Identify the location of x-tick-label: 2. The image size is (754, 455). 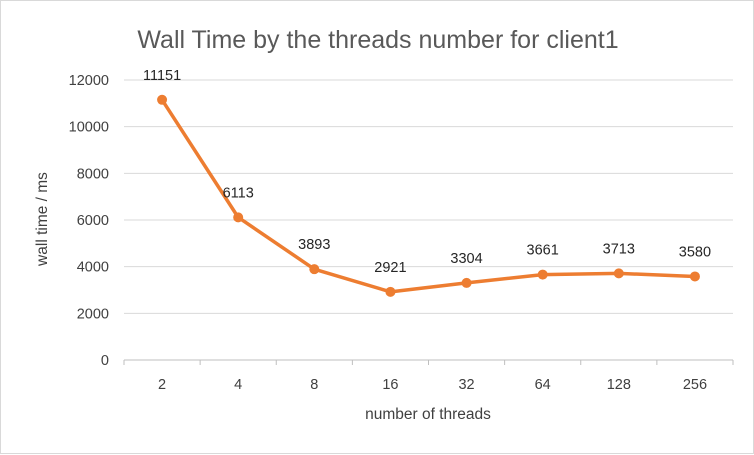
(162, 385).